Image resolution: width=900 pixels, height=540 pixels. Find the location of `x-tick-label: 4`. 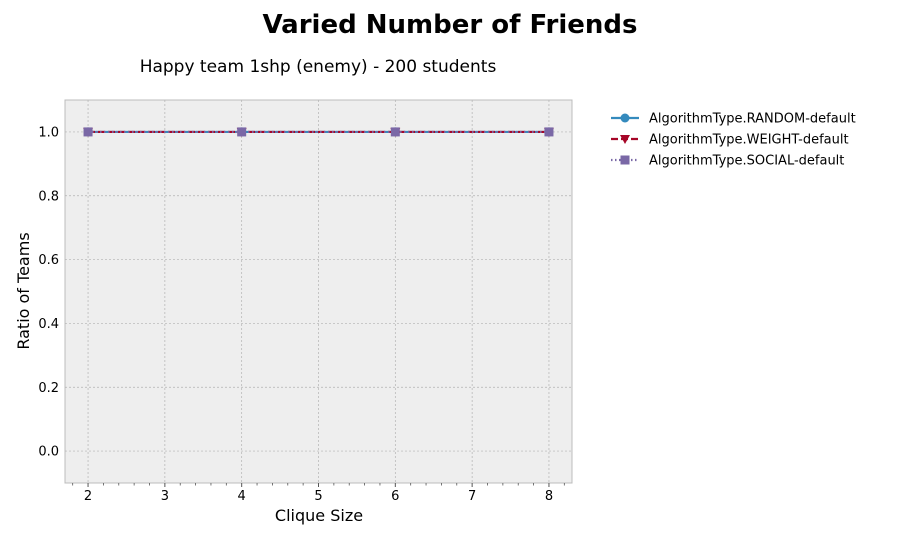

x-tick-label: 4 is located at coordinates (242, 496).